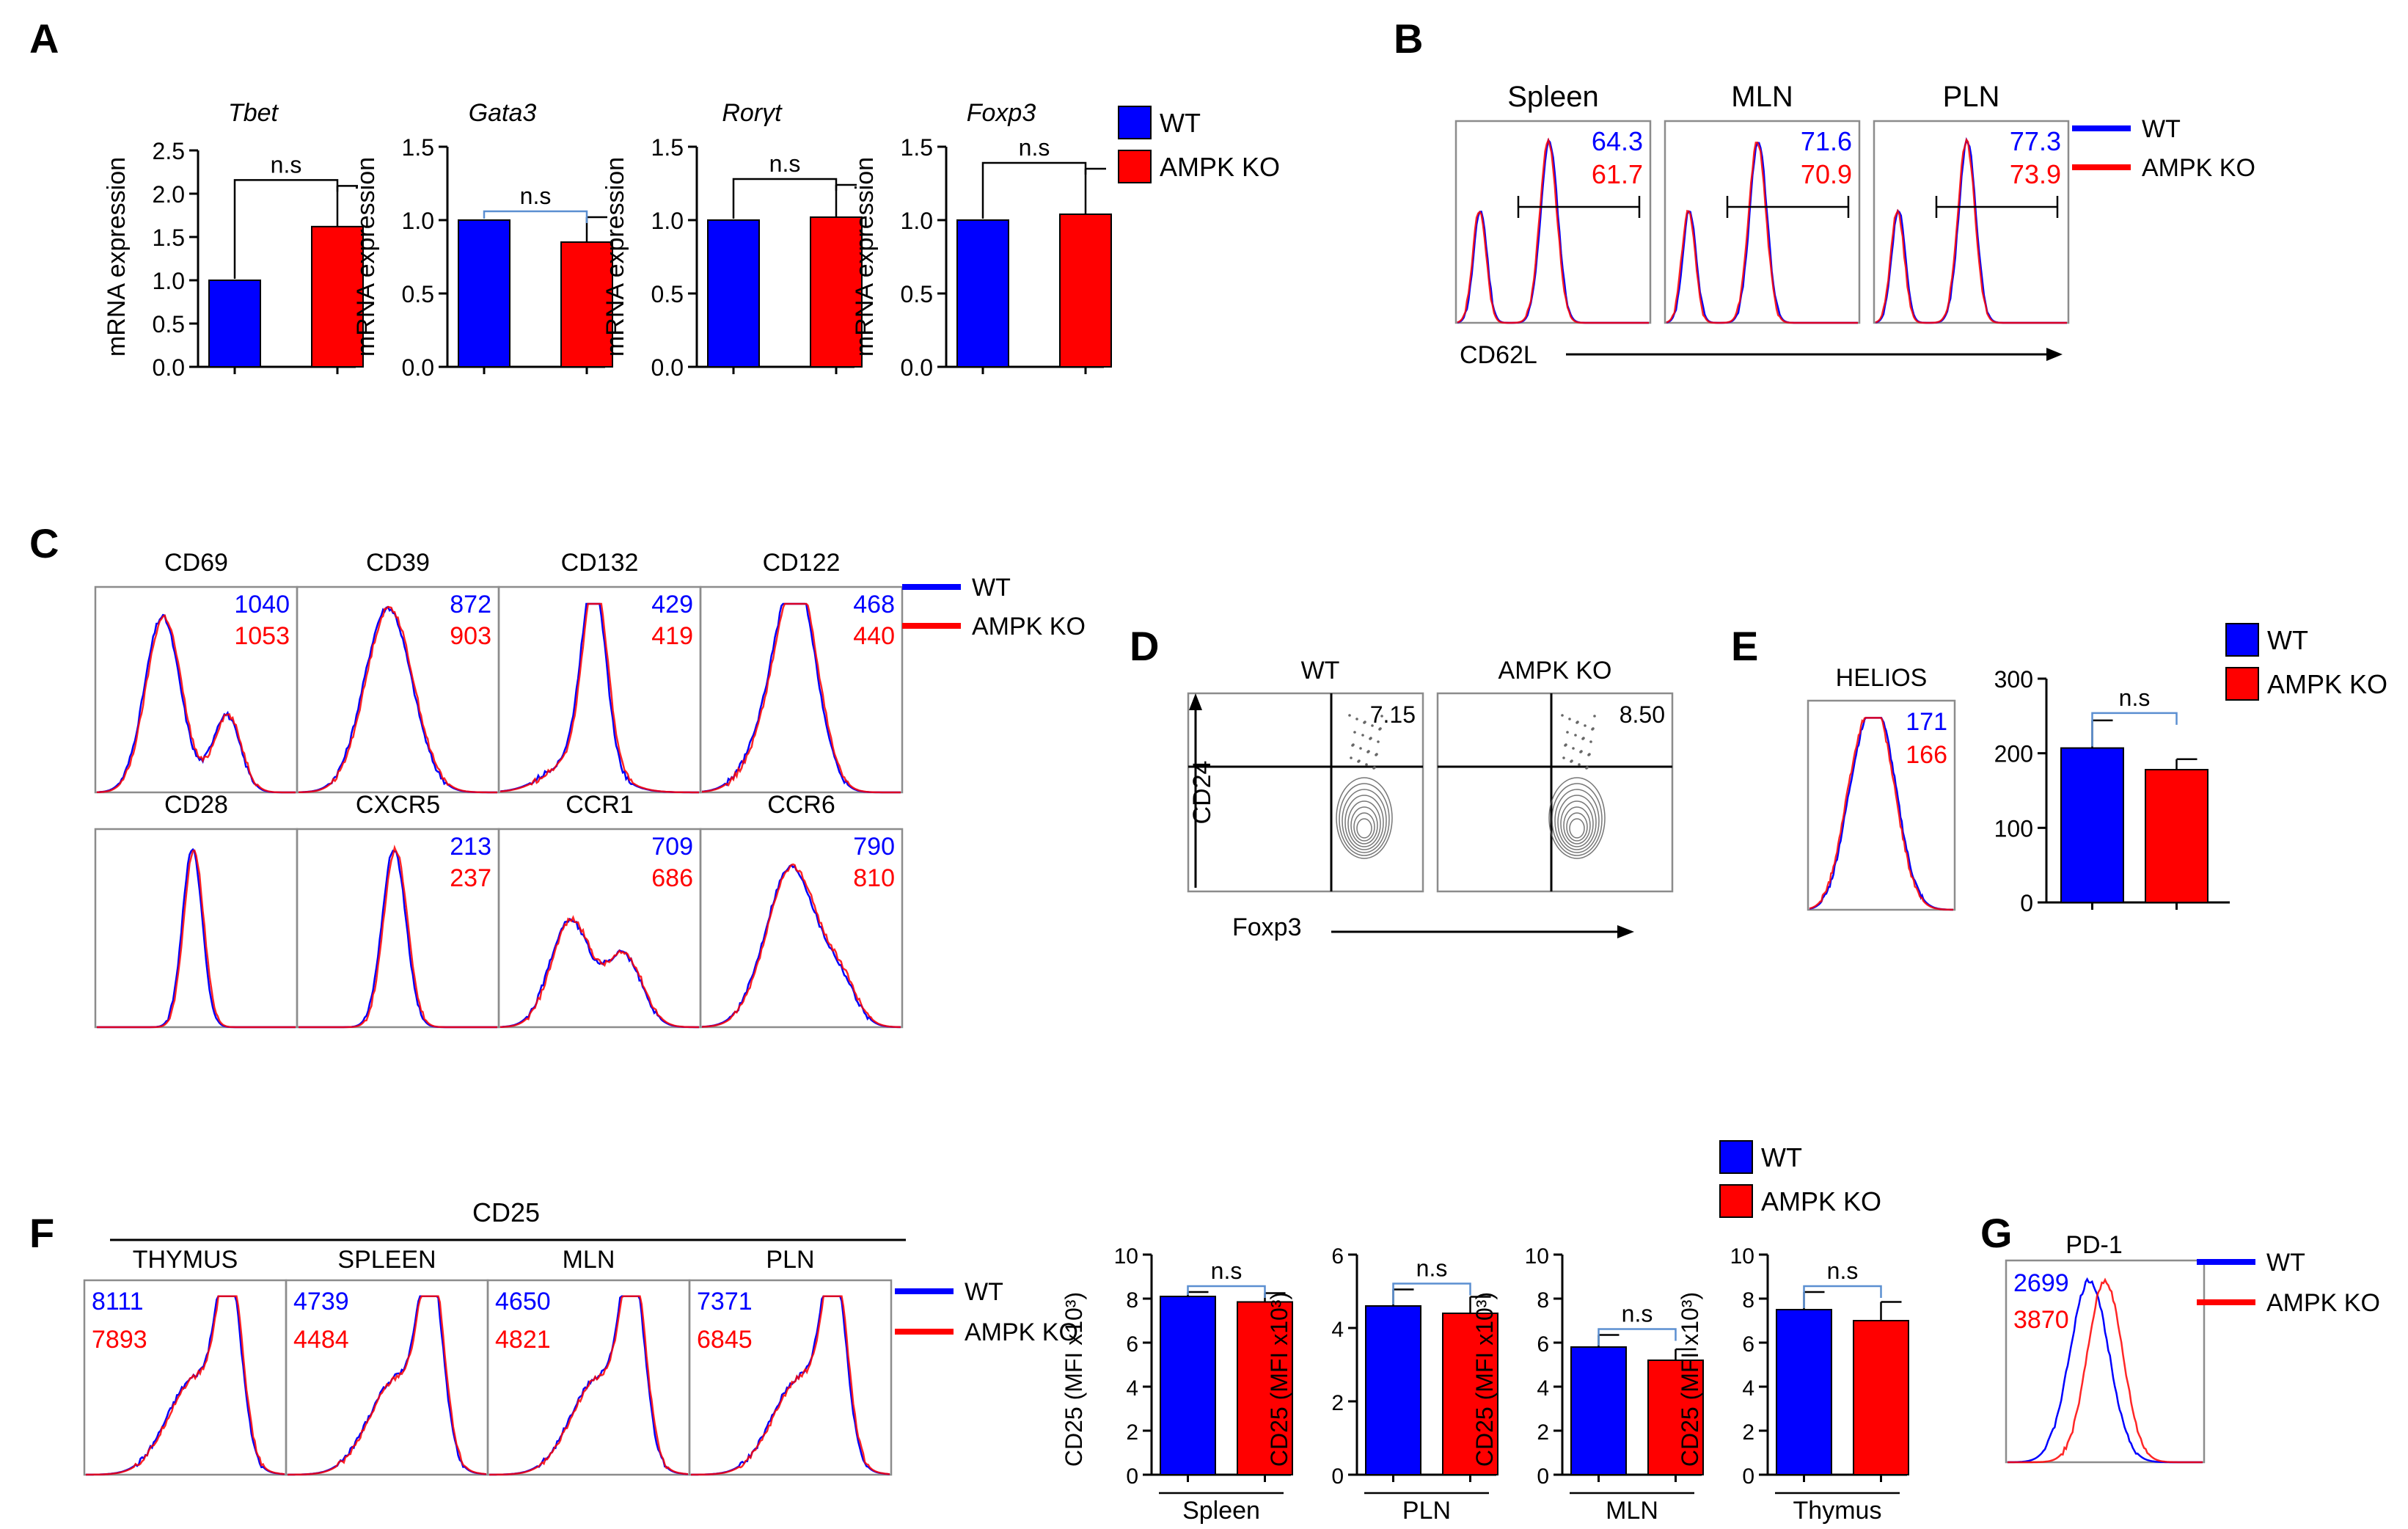 This screenshot has height=1529, width=2408. Describe the element at coordinates (470, 604) in the screenshot. I see `wt-value: 872` at that location.